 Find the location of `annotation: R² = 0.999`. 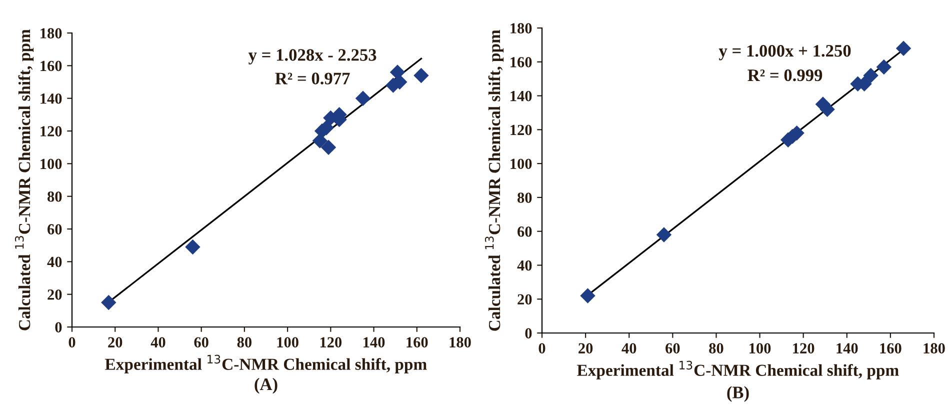

annotation: R² = 0.999 is located at coordinates (785, 75).